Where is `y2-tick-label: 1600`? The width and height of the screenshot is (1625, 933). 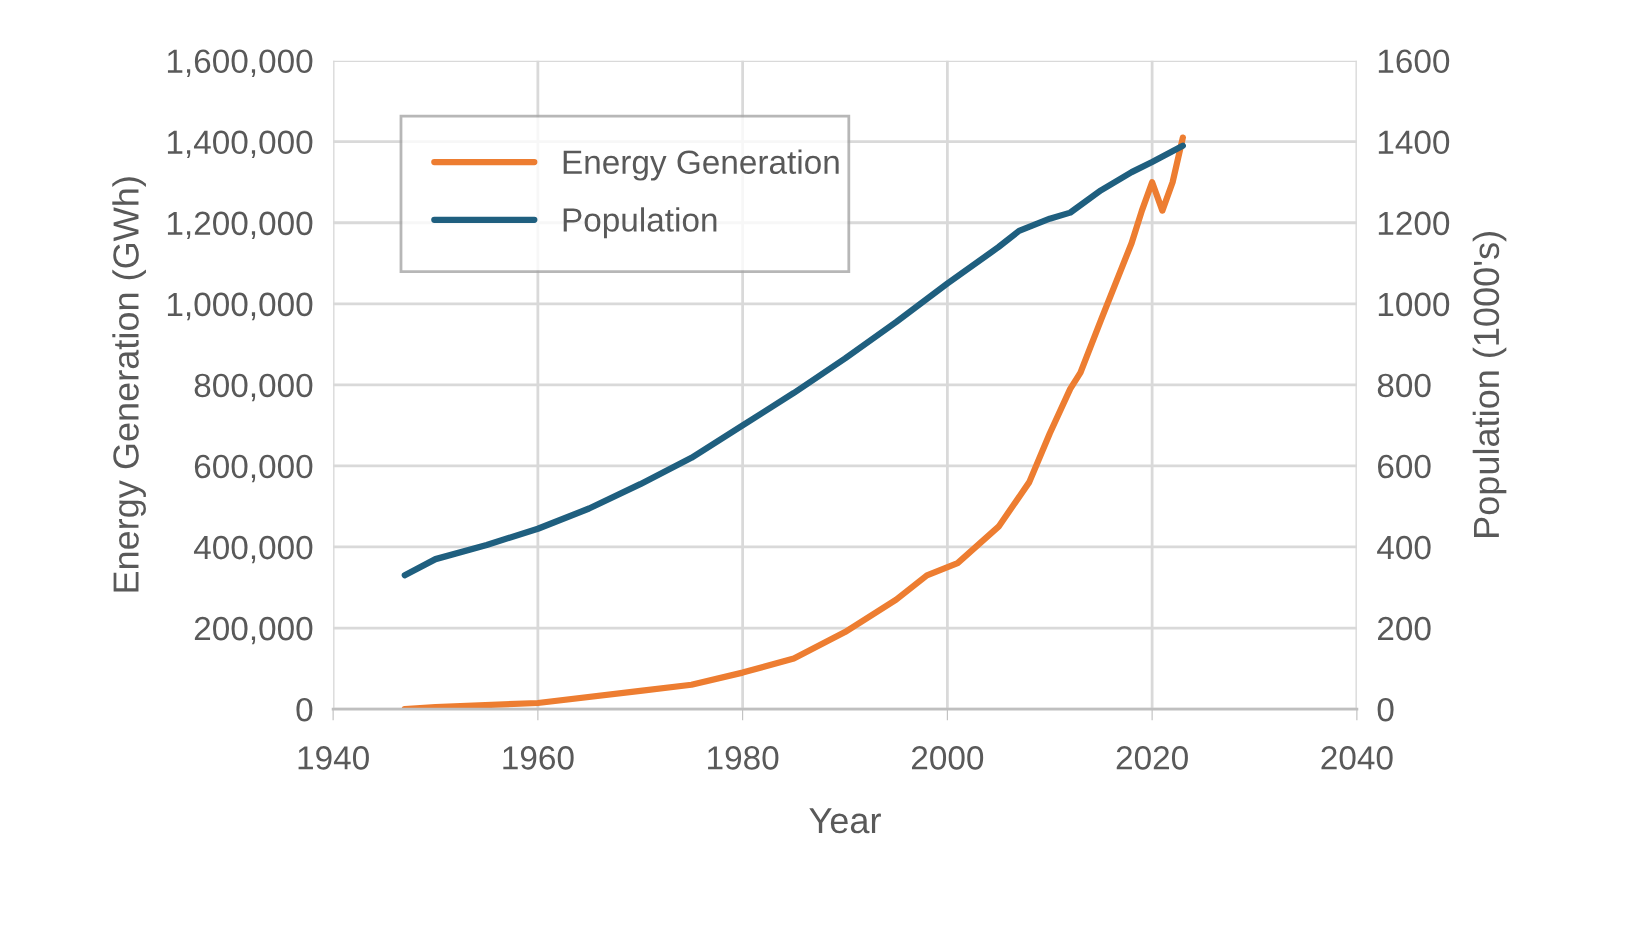
y2-tick-label: 1600 is located at coordinates (1414, 61).